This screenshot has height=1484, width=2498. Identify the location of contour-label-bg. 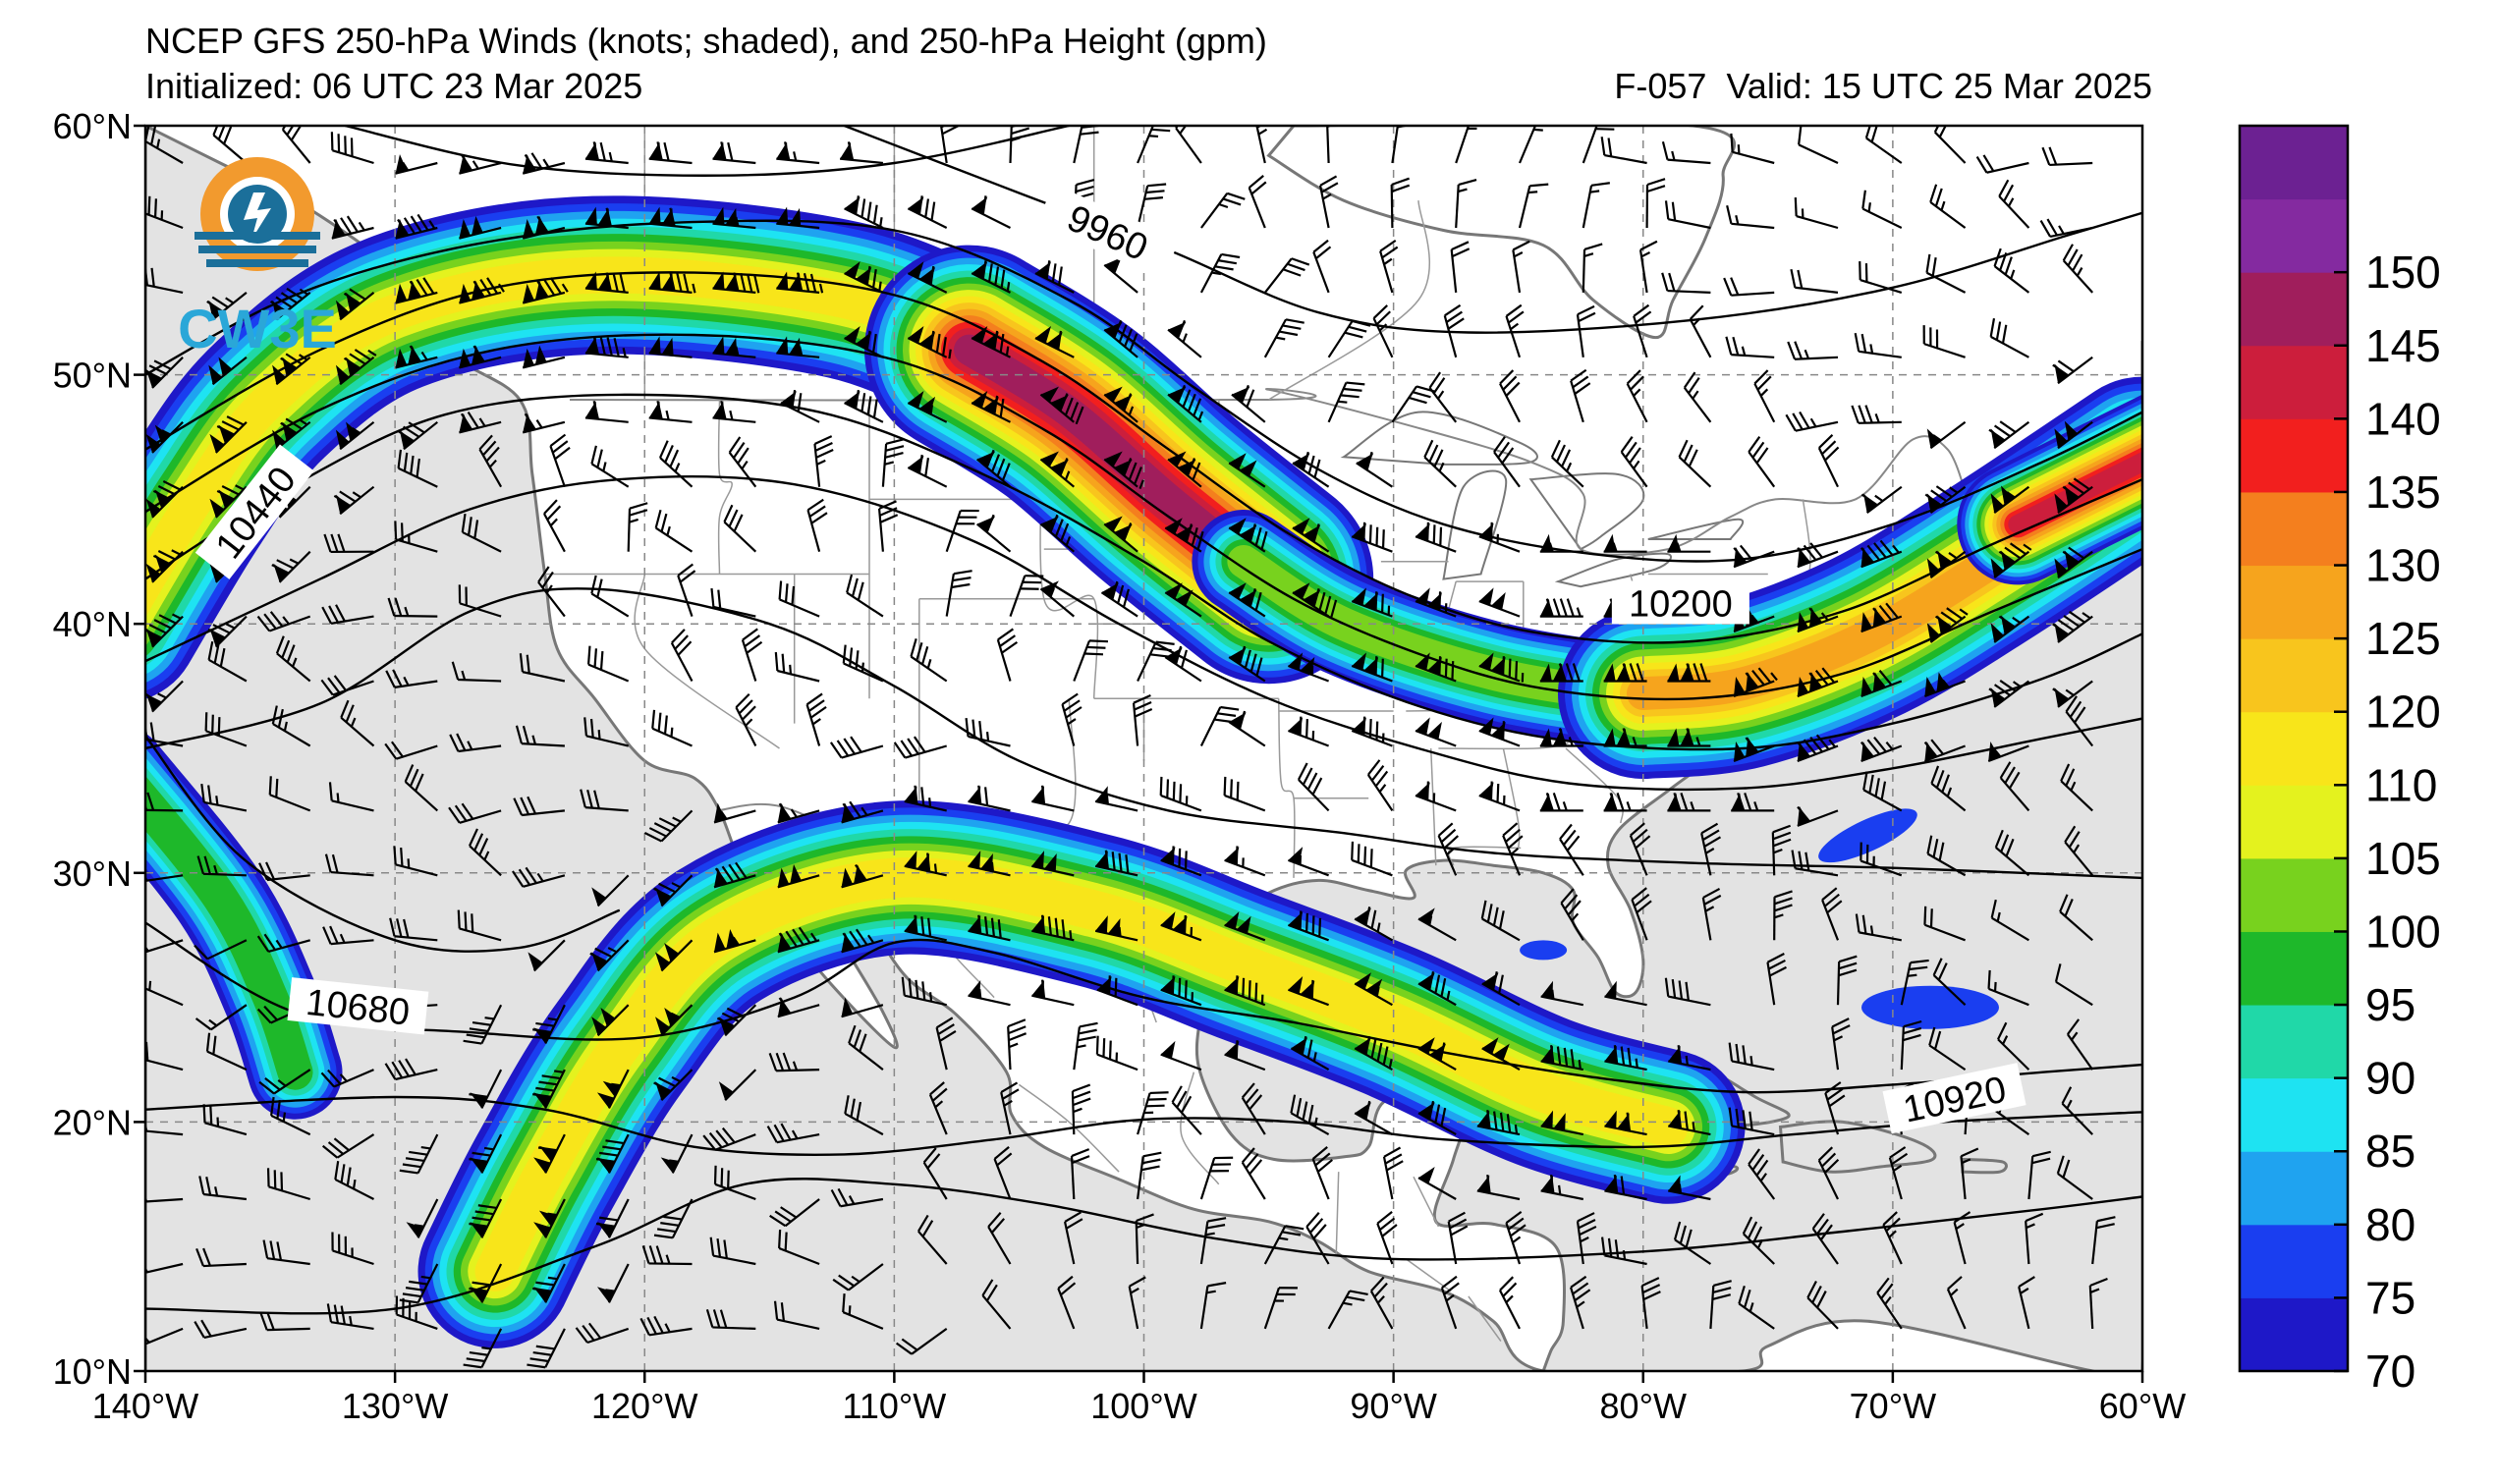
(254, 511).